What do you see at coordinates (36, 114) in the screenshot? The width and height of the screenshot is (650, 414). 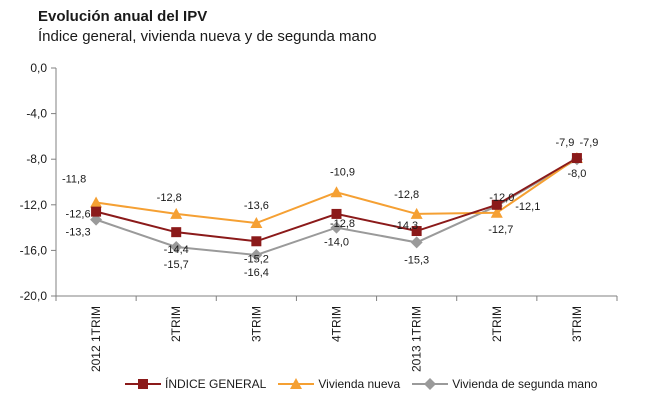 I see `y-tick-label: -4,0` at bounding box center [36, 114].